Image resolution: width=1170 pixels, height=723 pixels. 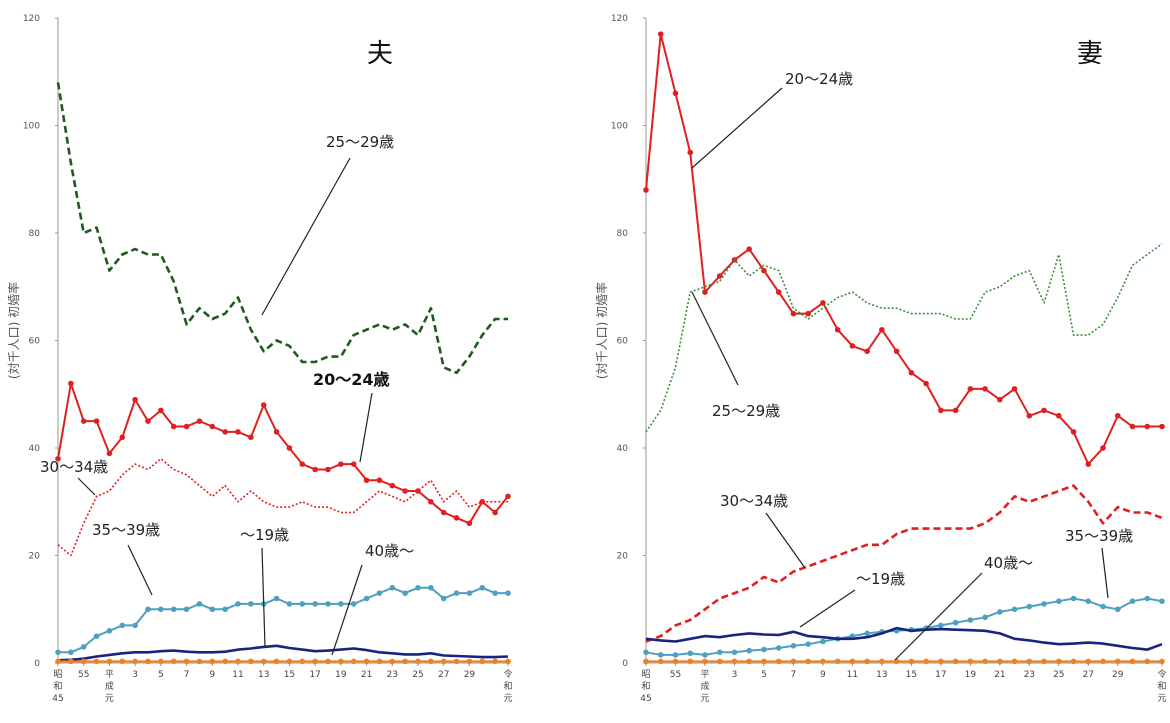 I want to click on x-tick-label: 昭和 45, so click(x=645, y=686).